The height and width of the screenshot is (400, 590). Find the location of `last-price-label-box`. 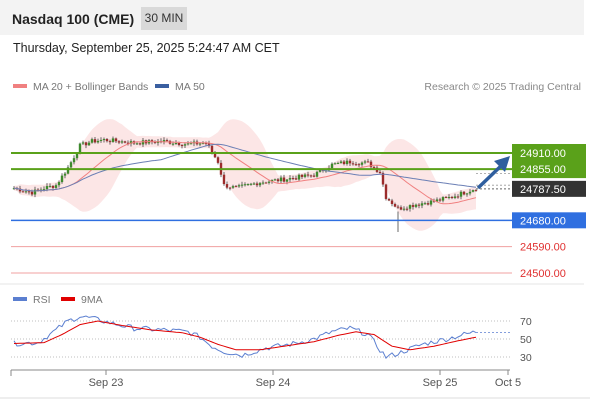

last-price-label-box is located at coordinates (549, 188).